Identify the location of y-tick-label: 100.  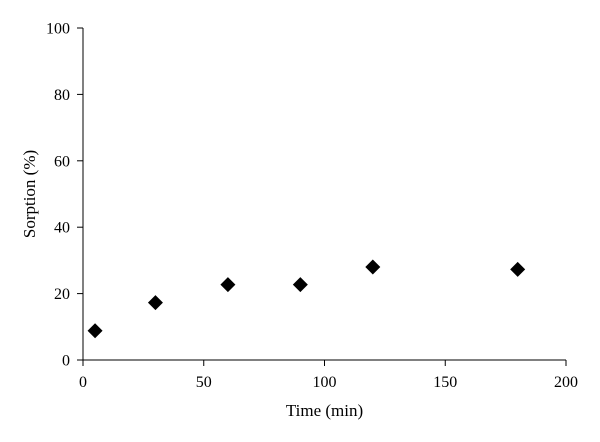
(58, 29).